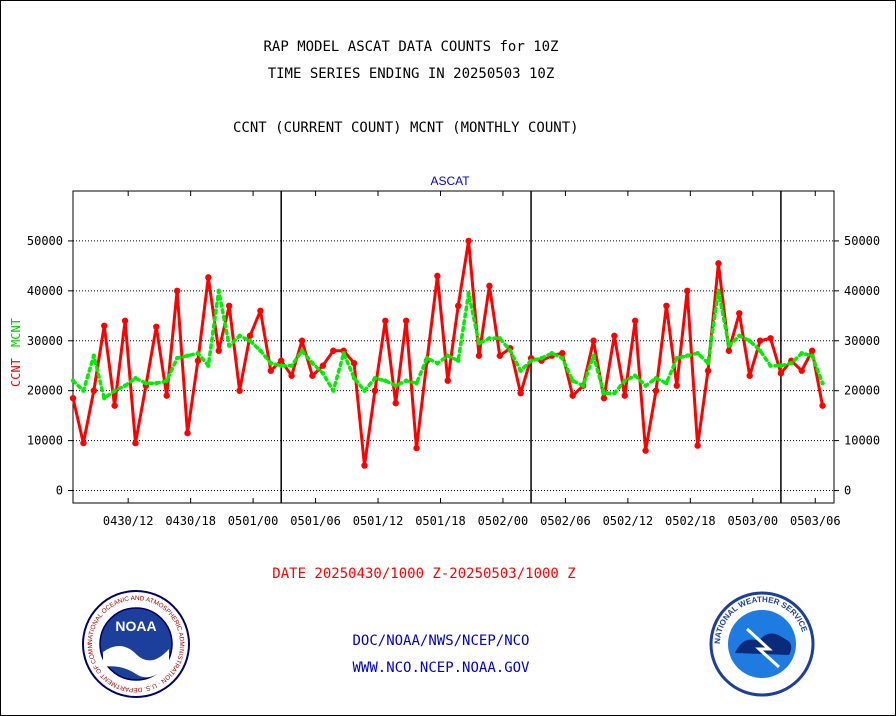 This screenshot has height=716, width=896. What do you see at coordinates (315, 521) in the screenshot?
I see `x-tick-label: 0501/06` at bounding box center [315, 521].